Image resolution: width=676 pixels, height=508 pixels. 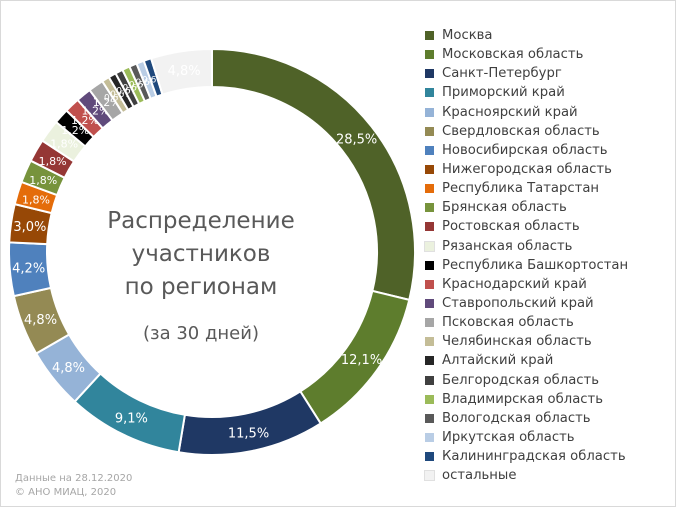 I want to click on data-label-6: 4,8%, so click(x=40, y=320).